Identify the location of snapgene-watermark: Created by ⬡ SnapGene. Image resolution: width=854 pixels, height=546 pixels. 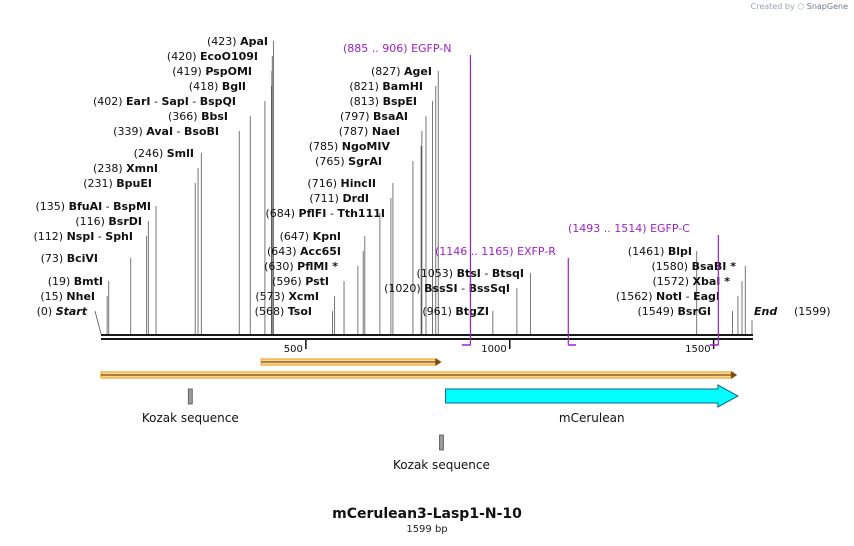
(799, 6).